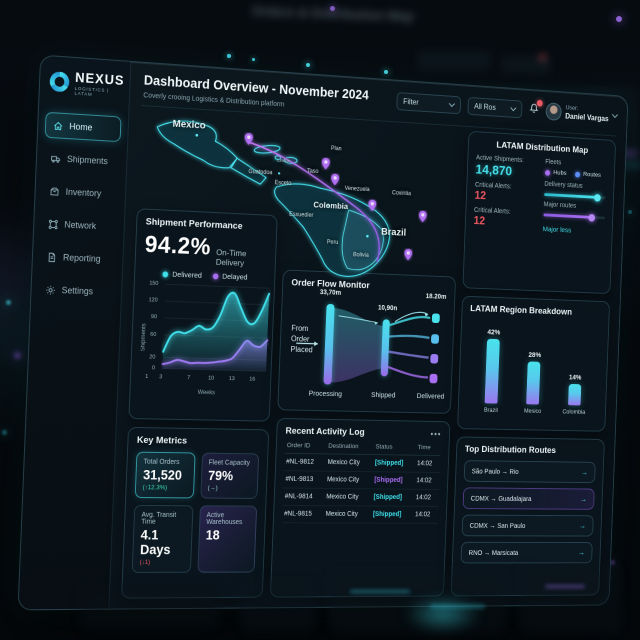 The width and height of the screenshot is (640, 640). Describe the element at coordinates (229, 475) in the screenshot. I see `metric-fleet-capacity: Fleet Capacity 79% (→)` at that location.